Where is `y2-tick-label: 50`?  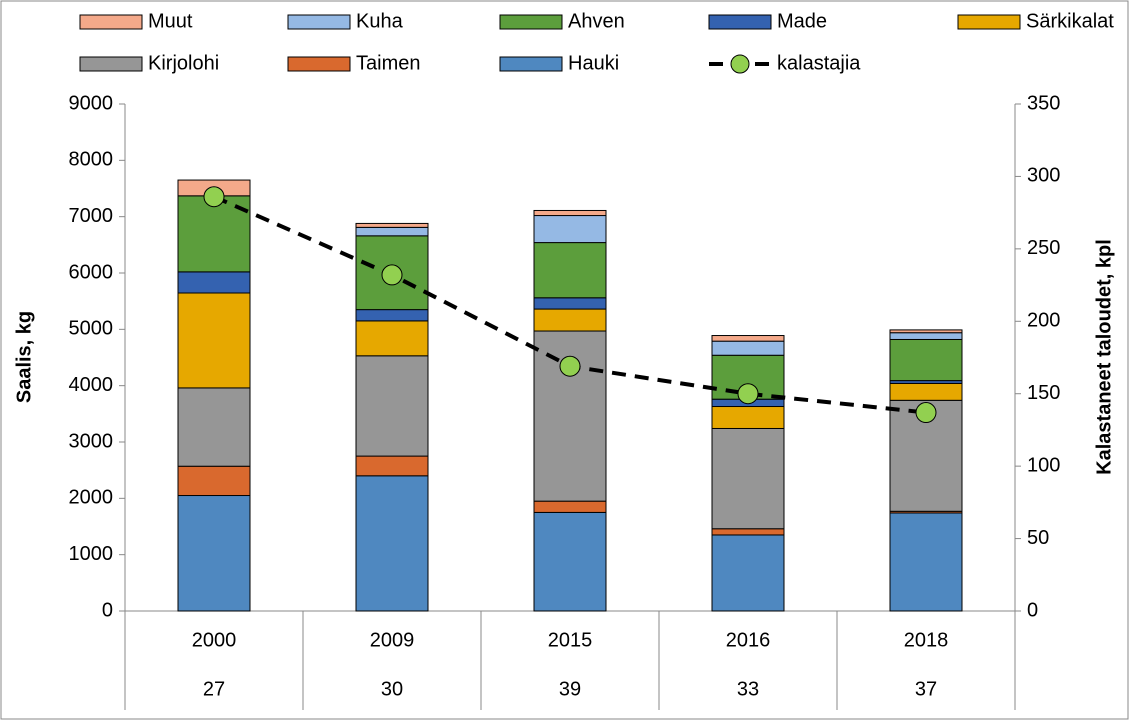 y2-tick-label: 50 is located at coordinates (1038, 538).